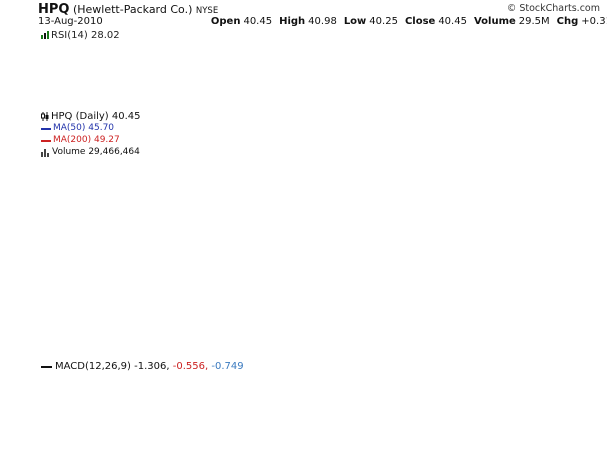 This screenshot has width=607, height=460. Describe the element at coordinates (505, 447) in the screenshot. I see `date-axis-label: 26` at that location.